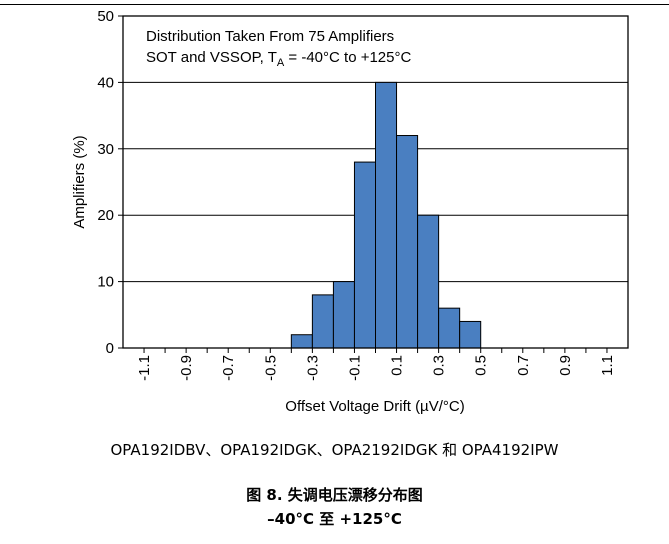  What do you see at coordinates (354, 368) in the screenshot?
I see `x-tick-label: -0.1` at bounding box center [354, 368].